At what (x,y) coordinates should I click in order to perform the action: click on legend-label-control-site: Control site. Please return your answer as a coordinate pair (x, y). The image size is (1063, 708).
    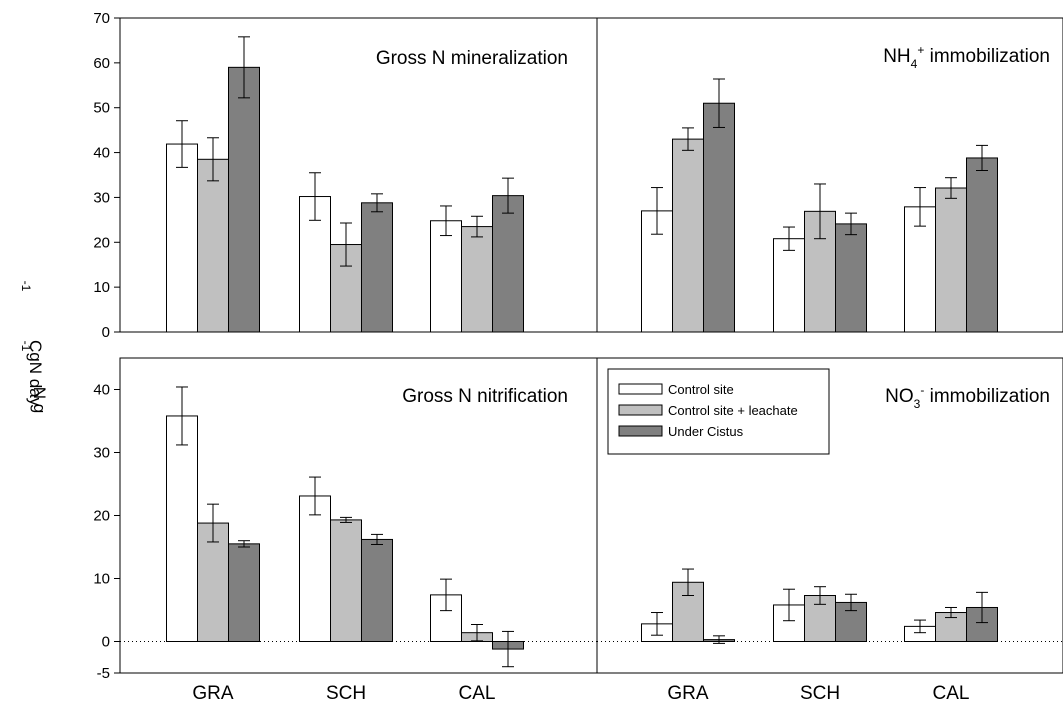
    Looking at the image, I should click on (701, 389).